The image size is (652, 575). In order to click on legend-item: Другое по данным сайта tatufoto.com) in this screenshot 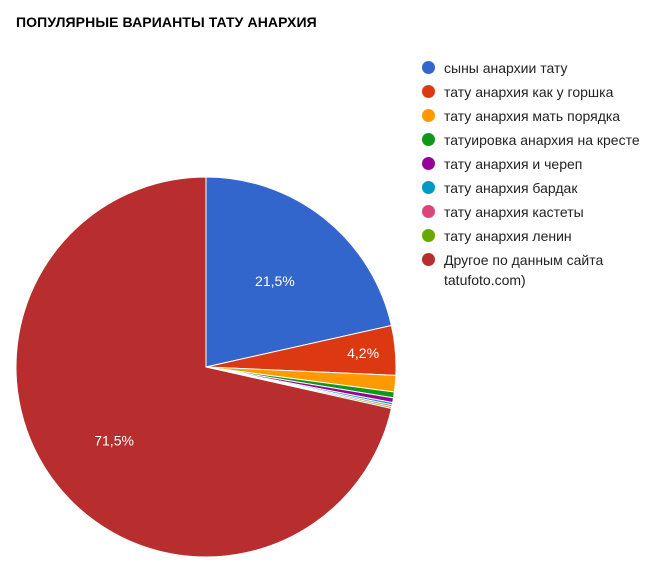, I will do `click(534, 270)`.